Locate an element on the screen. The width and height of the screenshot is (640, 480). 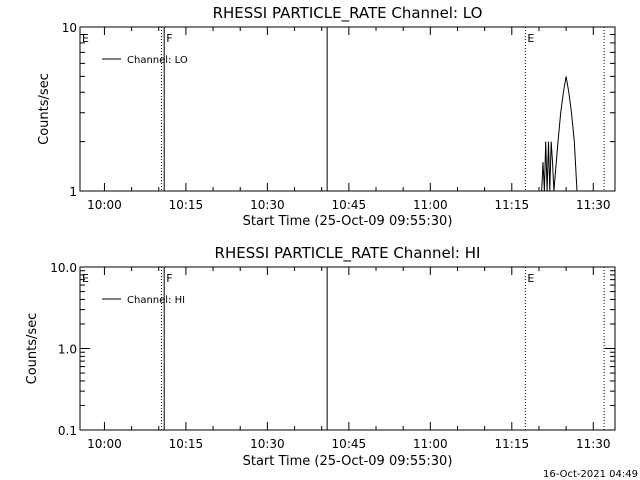
render-timestamp: 16-Oct-2021 04:49 is located at coordinates (590, 474).